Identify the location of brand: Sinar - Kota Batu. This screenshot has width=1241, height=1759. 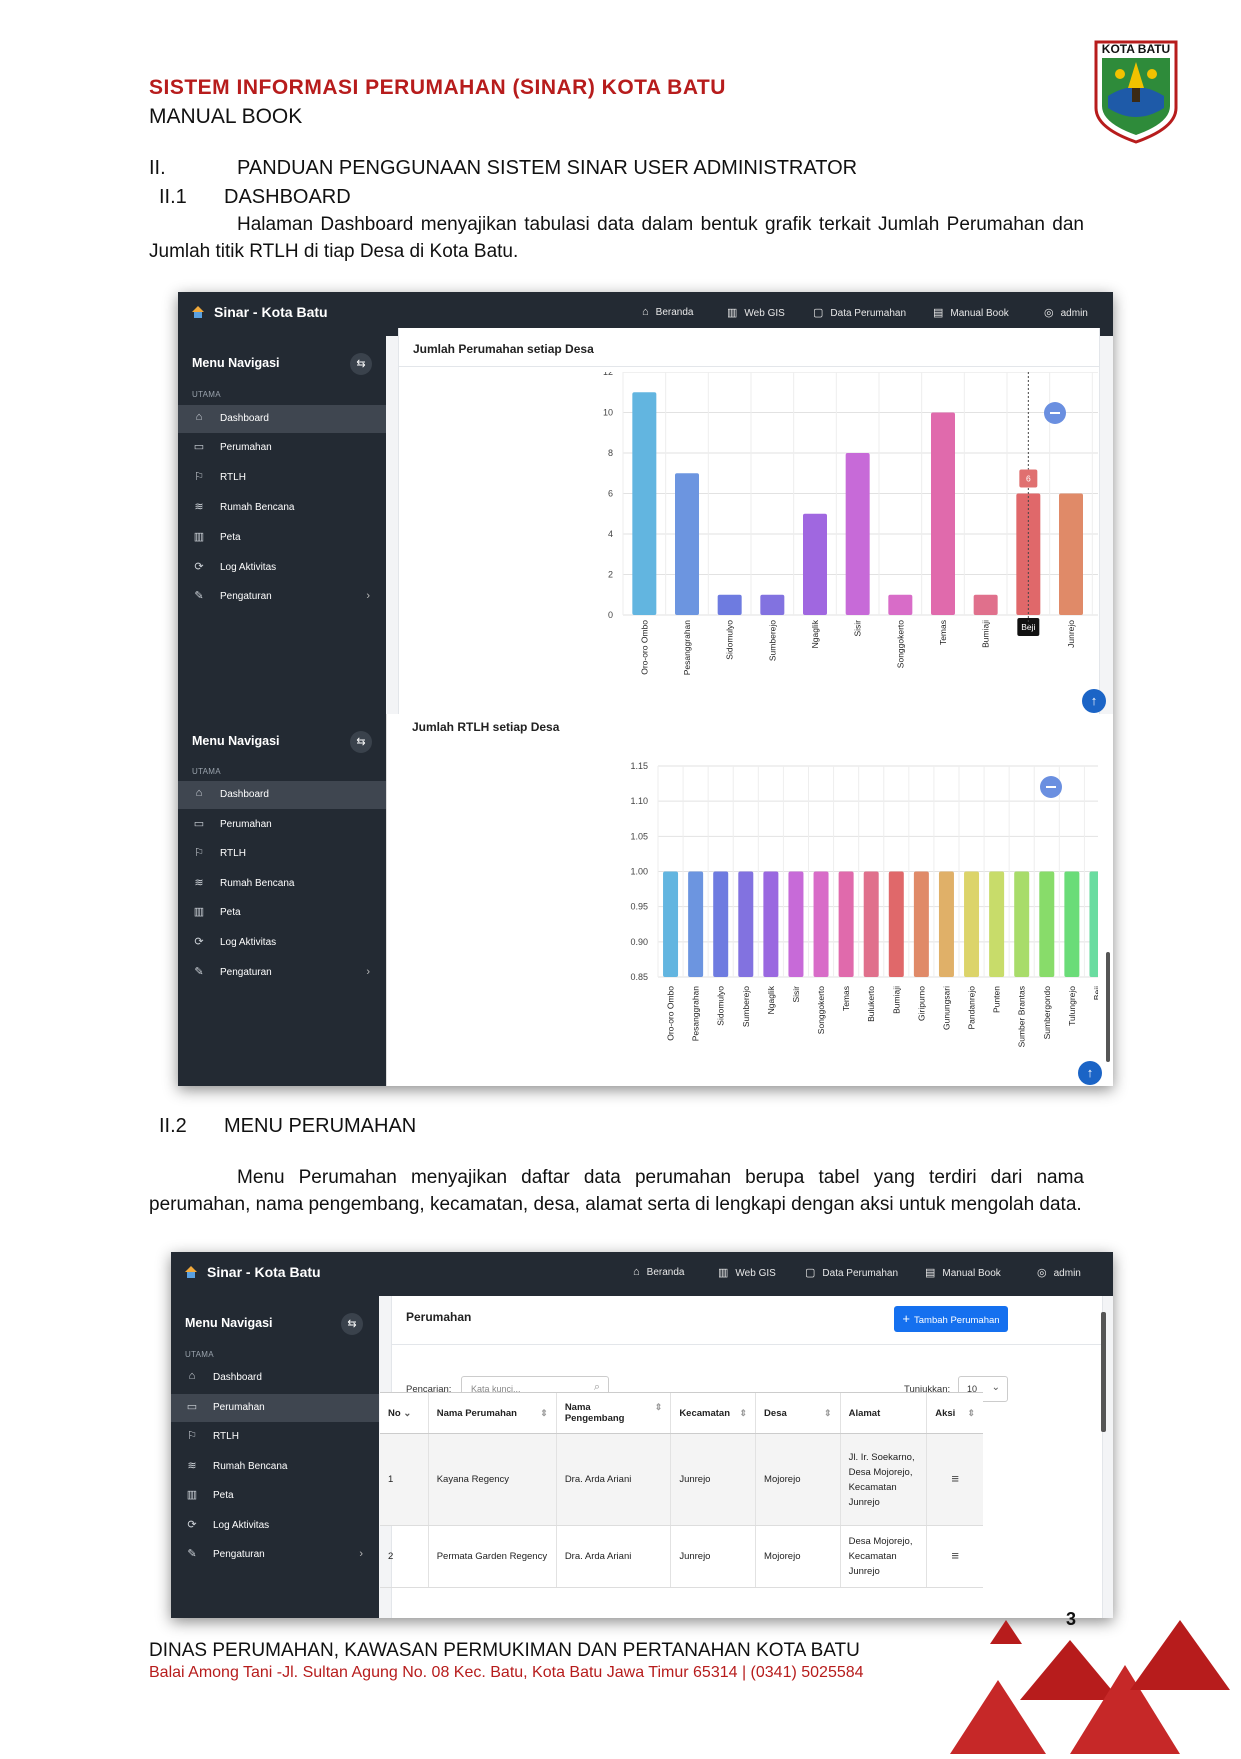
(260, 312).